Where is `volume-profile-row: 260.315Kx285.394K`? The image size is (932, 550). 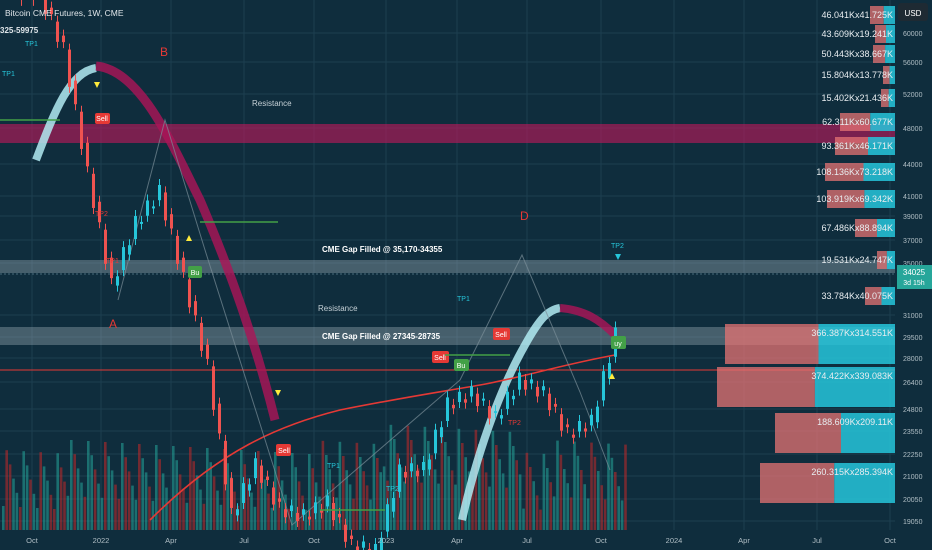
volume-profile-row: 260.315Kx285.394K is located at coordinates (827, 483).